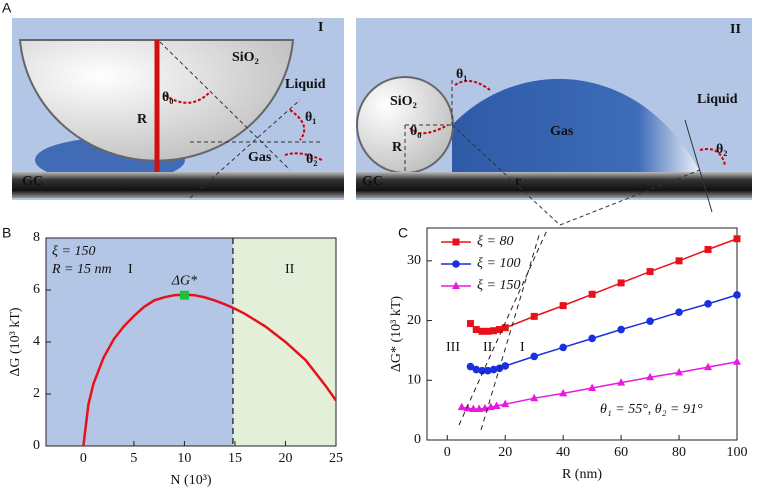 The height and width of the screenshot is (502, 761). I want to click on label: r, so click(518, 181).